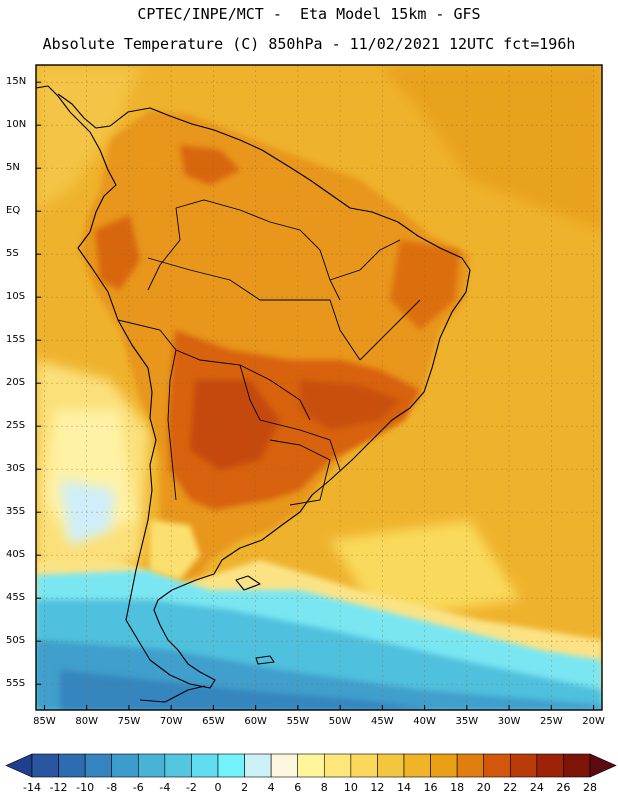 The width and height of the screenshot is (618, 800). I want to click on colorbar-label: 18, so click(457, 787).